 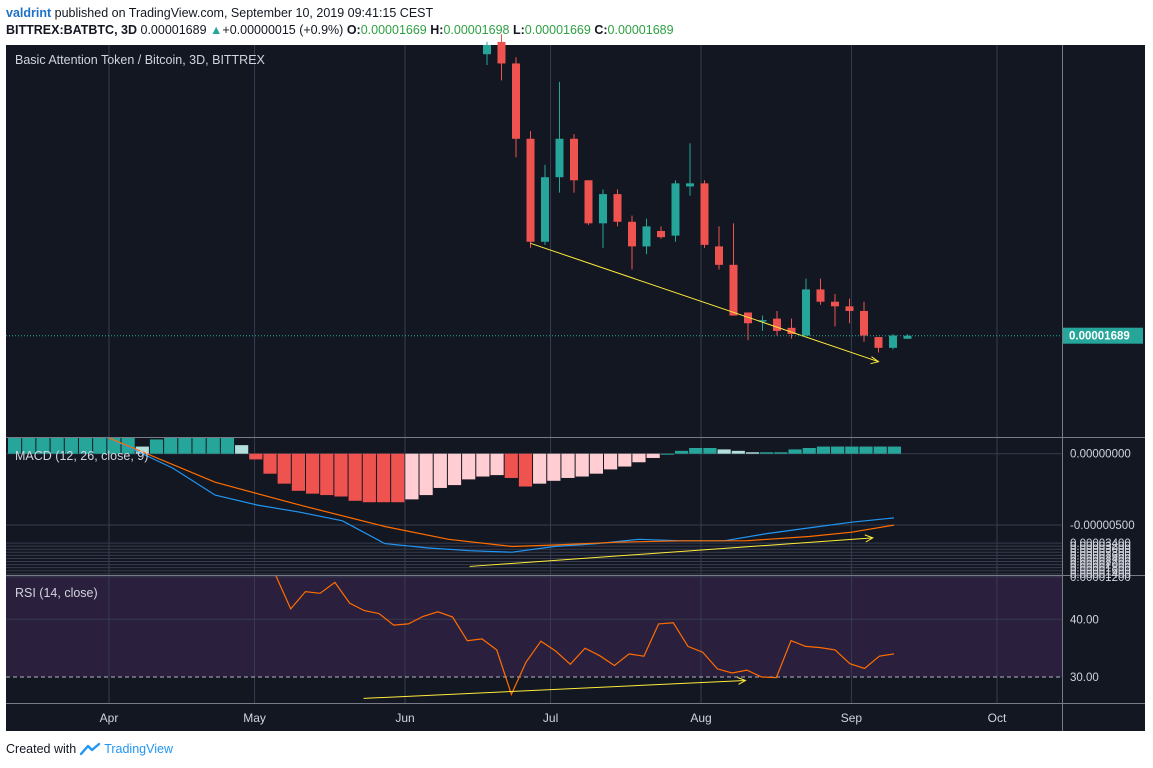 I want to click on macd-tick-label: 0.00000000, so click(x=1100, y=455).